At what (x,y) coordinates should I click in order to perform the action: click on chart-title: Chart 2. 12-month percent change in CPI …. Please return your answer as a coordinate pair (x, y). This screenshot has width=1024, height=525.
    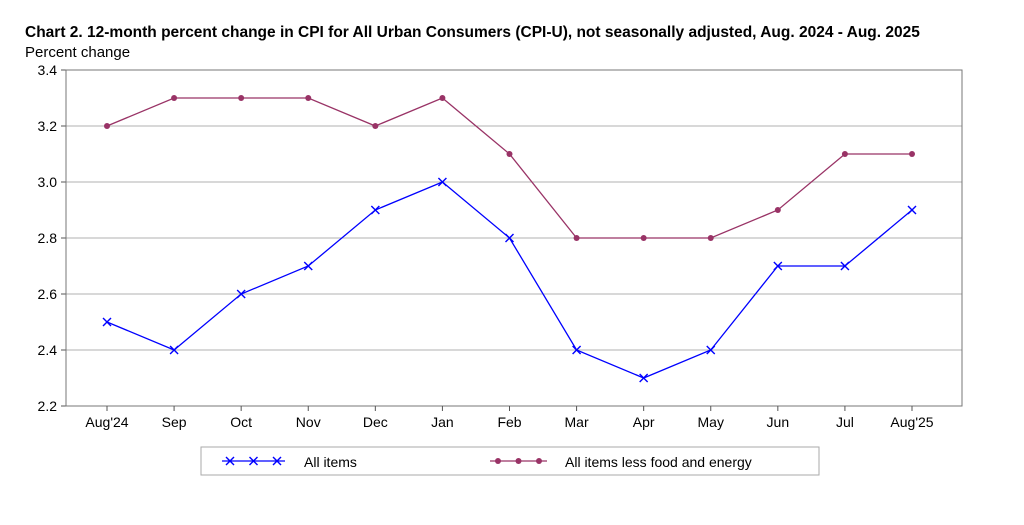
    Looking at the image, I should click on (472, 32).